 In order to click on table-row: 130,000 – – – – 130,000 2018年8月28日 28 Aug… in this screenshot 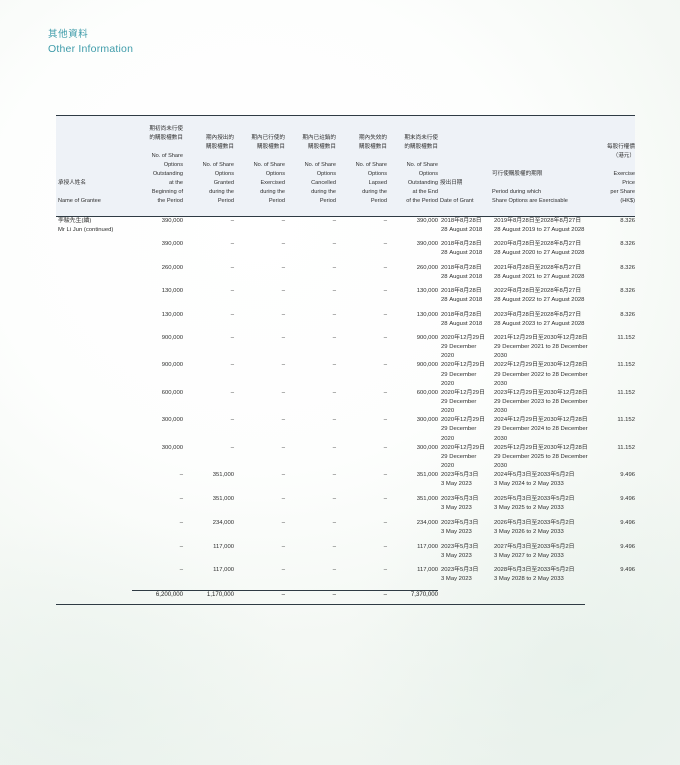, I will do `click(345, 323)`.